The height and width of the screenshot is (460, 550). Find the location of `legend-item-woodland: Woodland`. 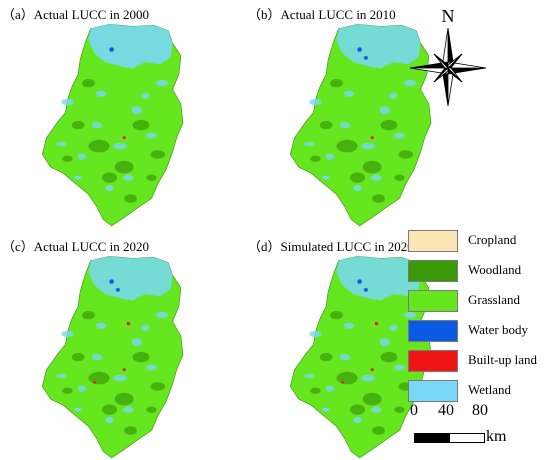

legend-item-woodland: Woodland is located at coordinates (476, 271).